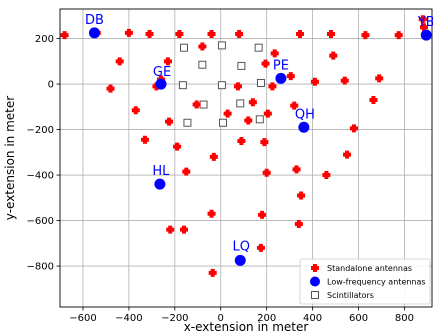 The width and height of the screenshot is (433, 333). What do you see at coordinates (312, 318) in the screenshot?
I see `x-tick-label: 400` at bounding box center [312, 318].